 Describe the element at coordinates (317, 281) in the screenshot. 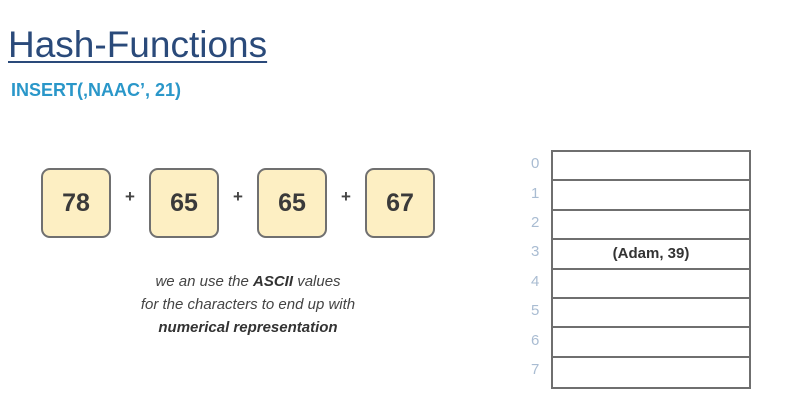

I see `caption-text: values` at that location.